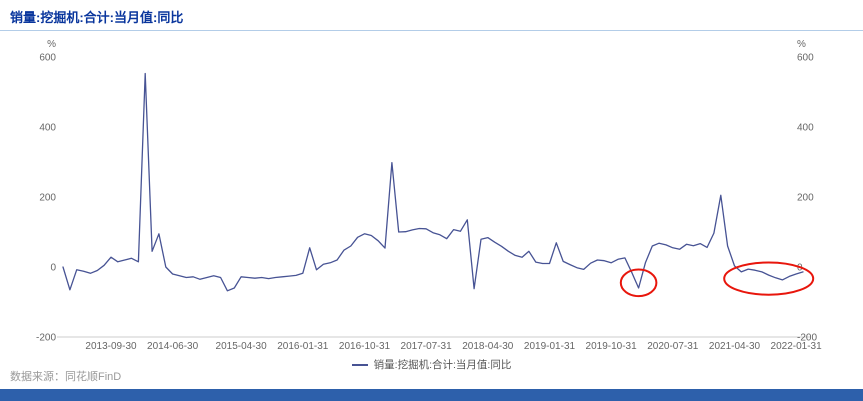 The height and width of the screenshot is (401, 863). What do you see at coordinates (46, 338) in the screenshot?
I see `y-tick-label-left: -200` at bounding box center [46, 338].